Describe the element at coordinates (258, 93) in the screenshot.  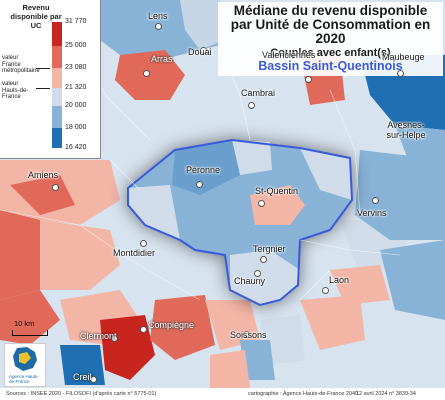
I see `place-label-cambrai: Cambrai` at that location.